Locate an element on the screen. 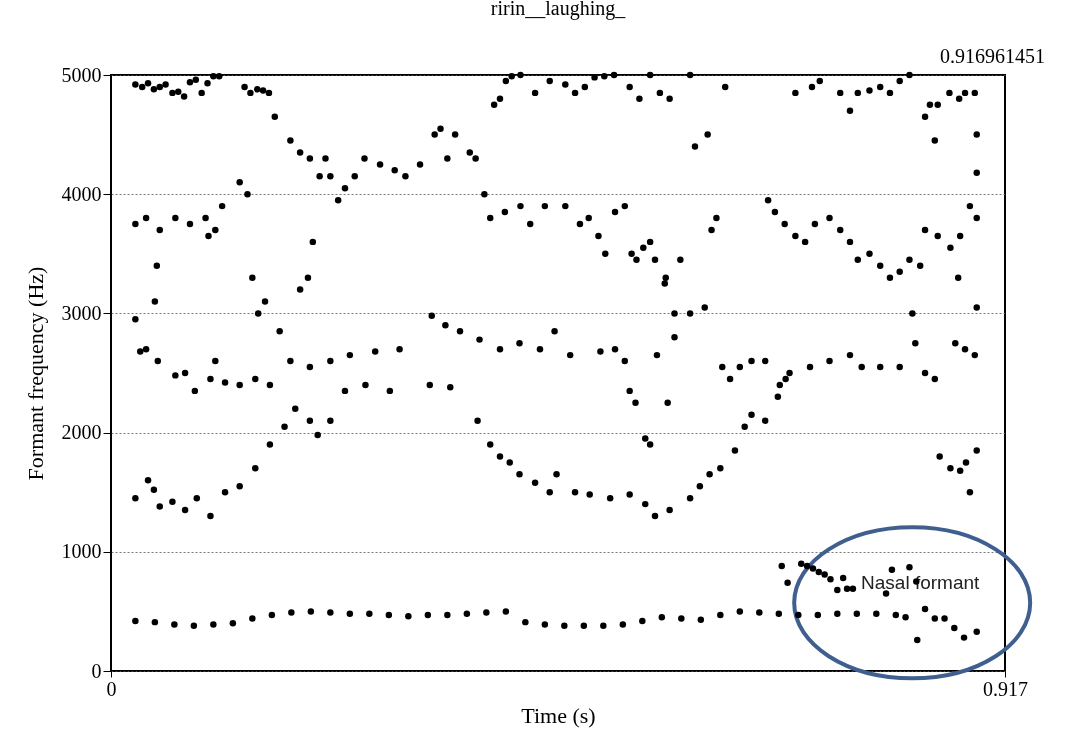  y-tick-label: 5000 is located at coordinates (81, 74).